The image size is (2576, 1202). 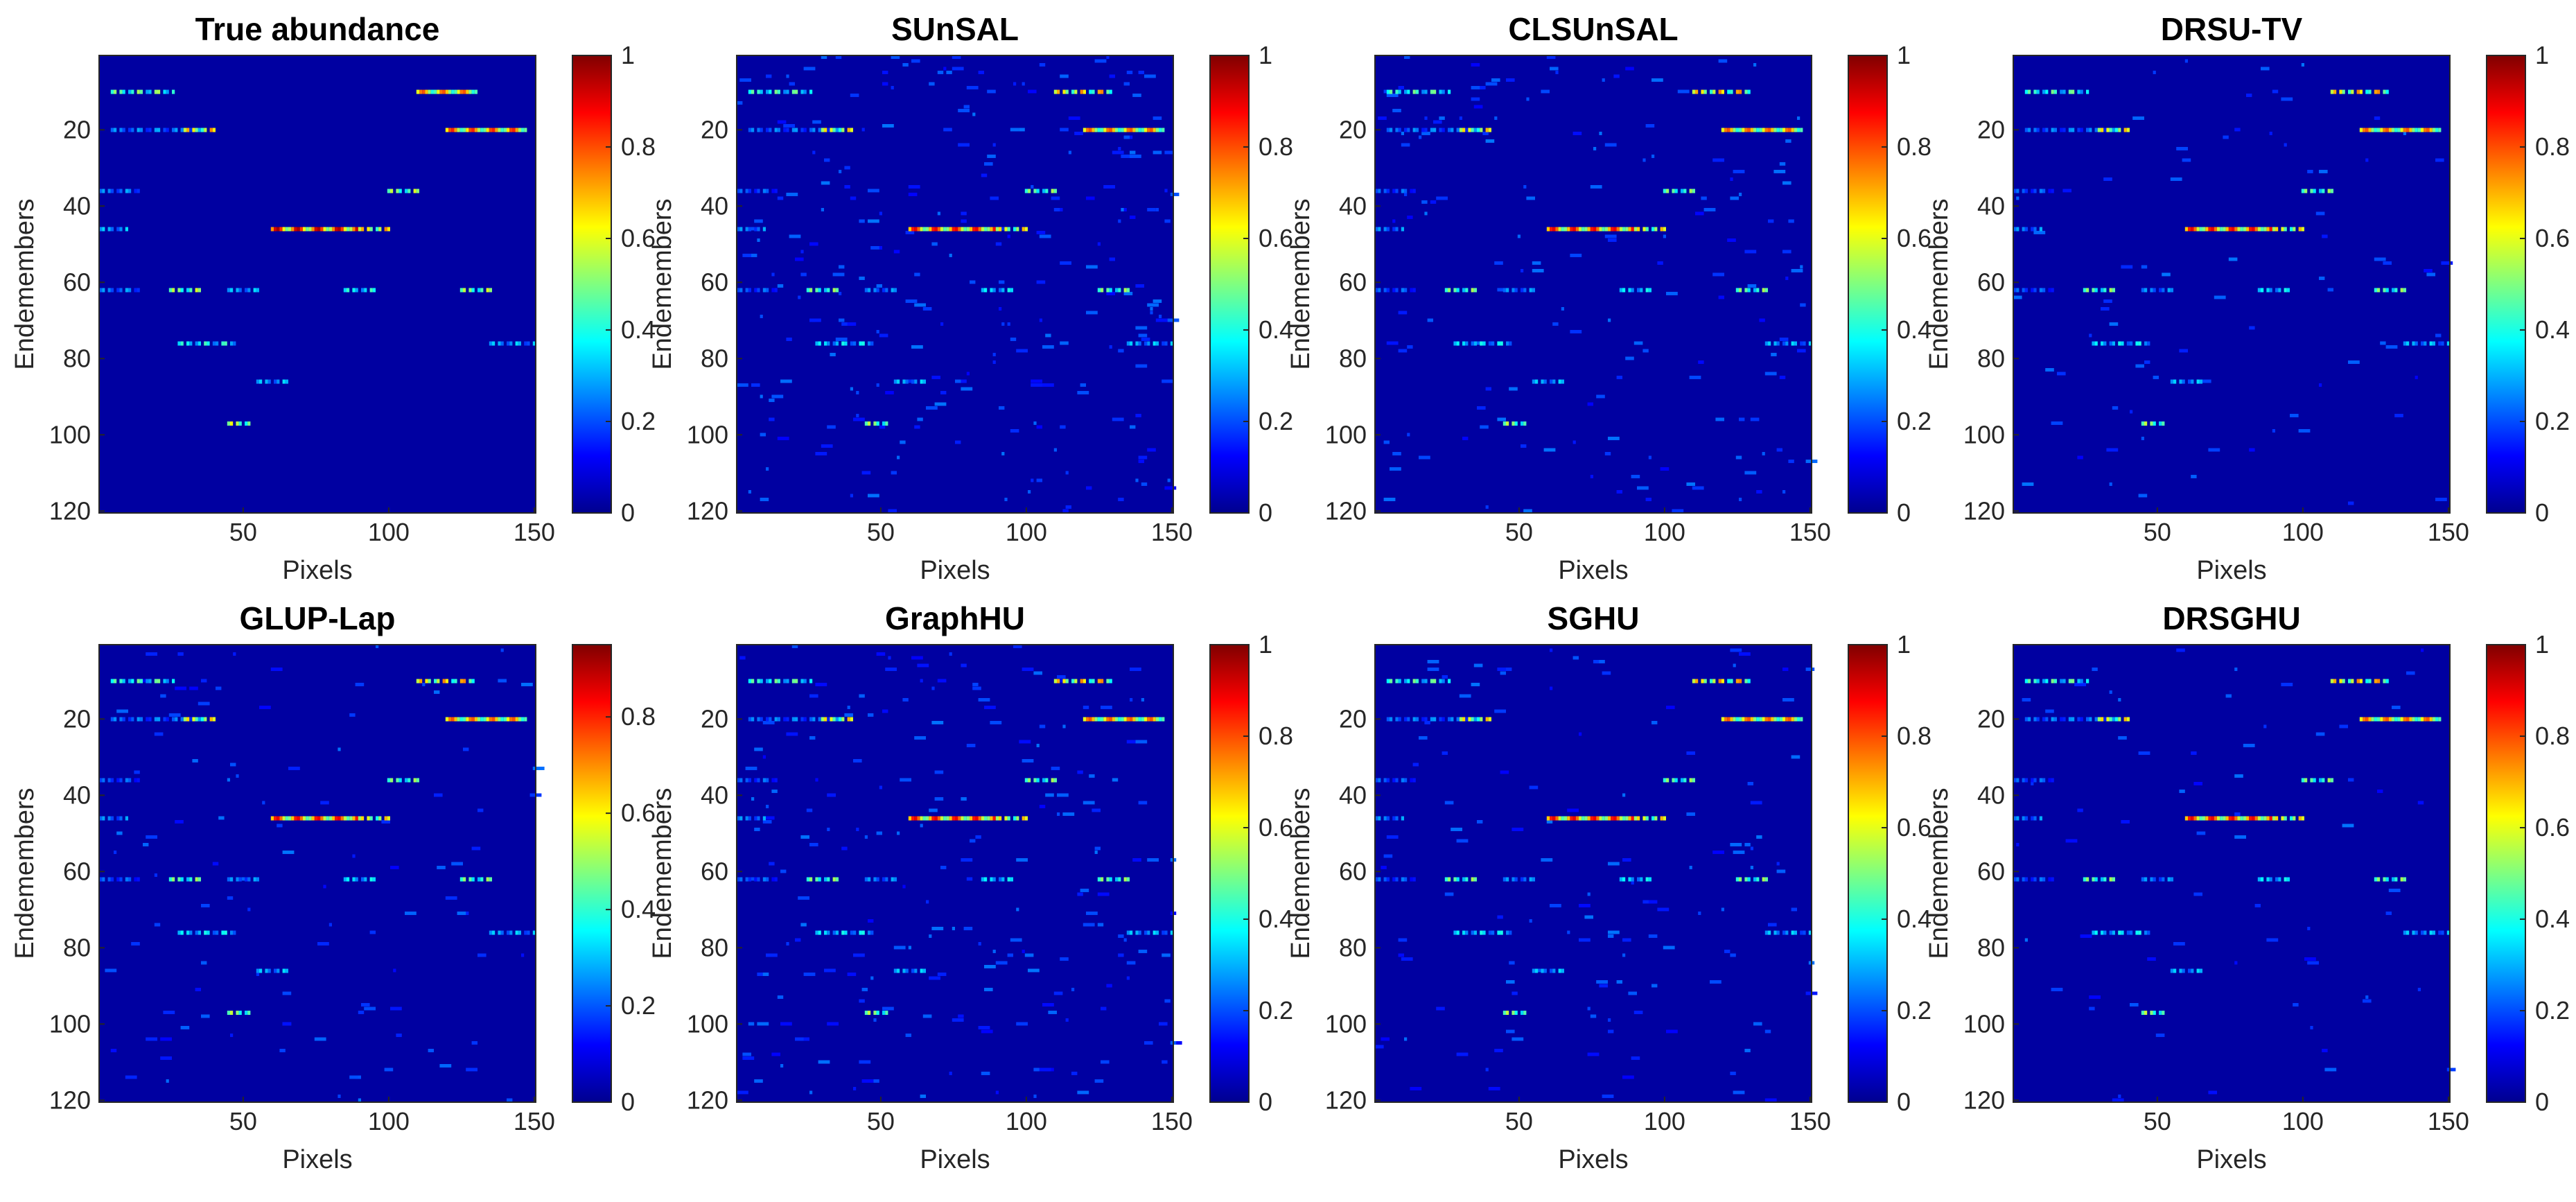 What do you see at coordinates (955, 570) in the screenshot?
I see `x-axis-label: Pixels` at bounding box center [955, 570].